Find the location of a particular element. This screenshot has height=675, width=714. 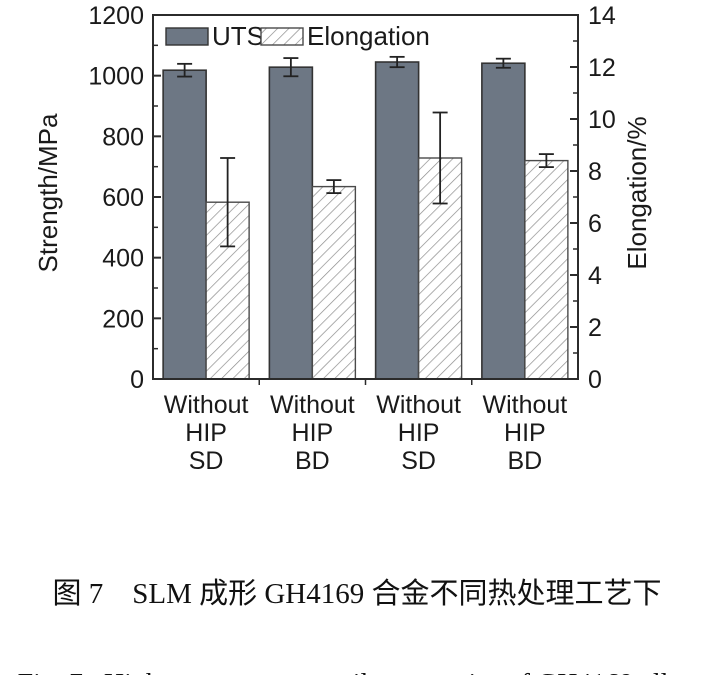

right-axis-tick-label: 8 is located at coordinates (595, 172).